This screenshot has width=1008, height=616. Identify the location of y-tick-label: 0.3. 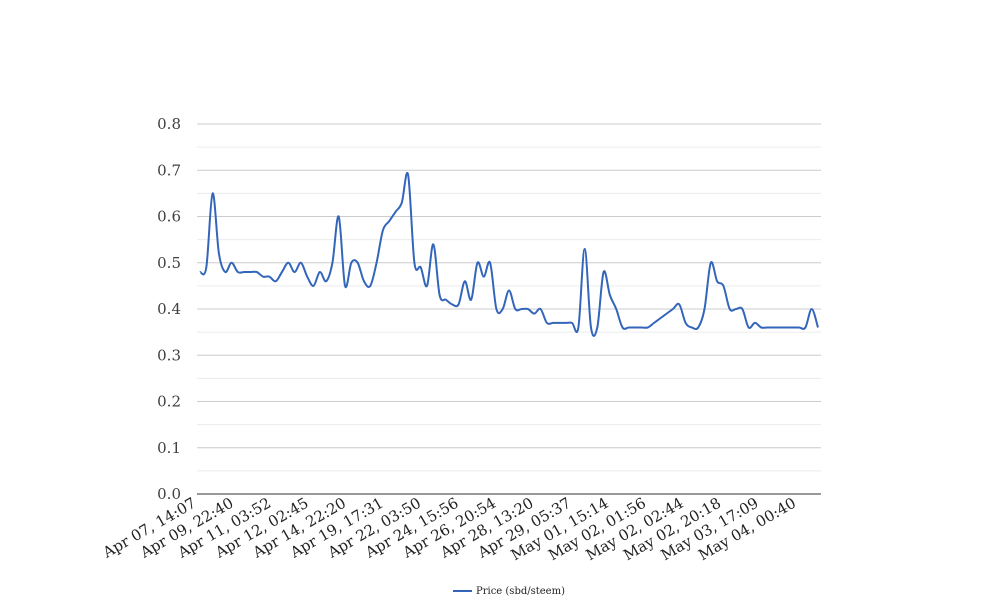
(169, 355).